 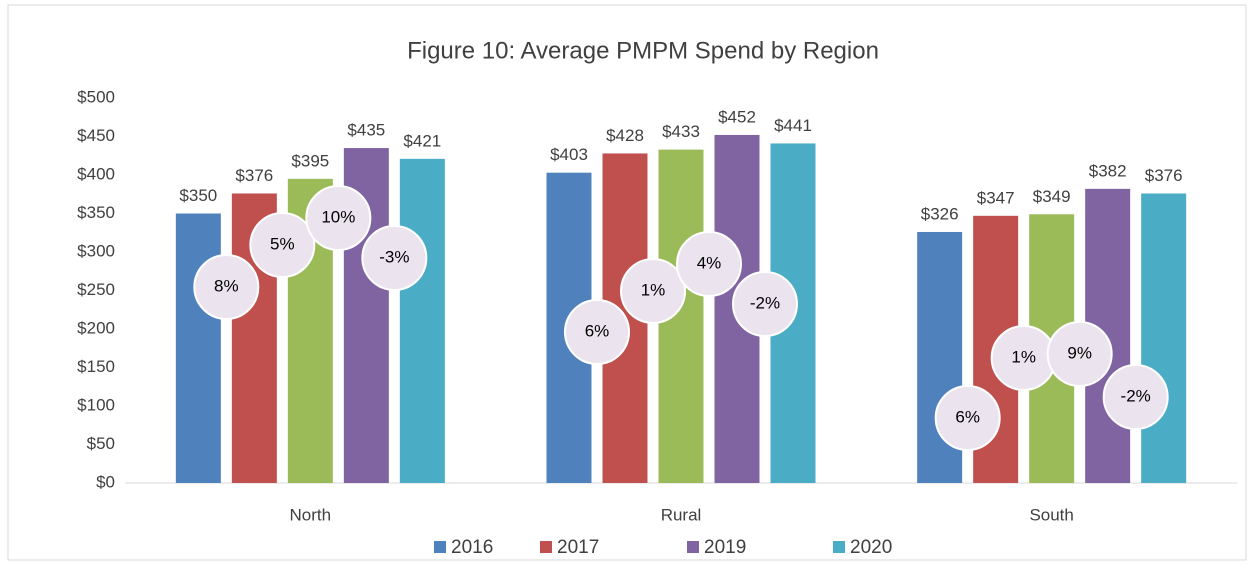 I want to click on y-tick-label: $0, so click(x=105, y=481).